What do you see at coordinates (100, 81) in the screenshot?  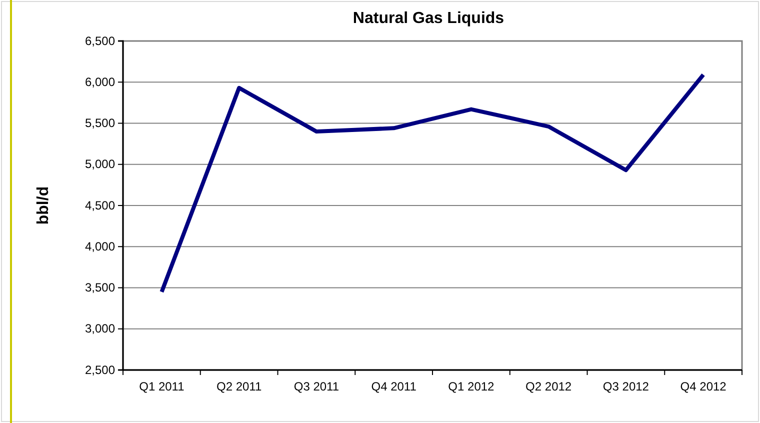 I see `y-tick-label: 6,000` at bounding box center [100, 81].